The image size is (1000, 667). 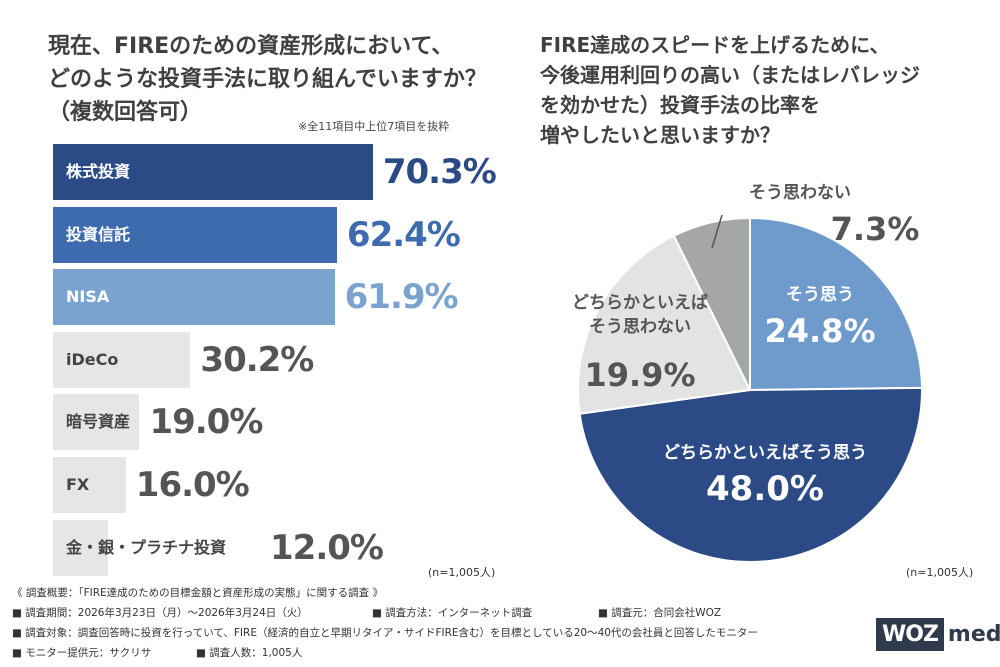 What do you see at coordinates (680, 105) in the screenshot?
I see `right-title-line-3: を効かせた）投資手法の比率を` at bounding box center [680, 105].